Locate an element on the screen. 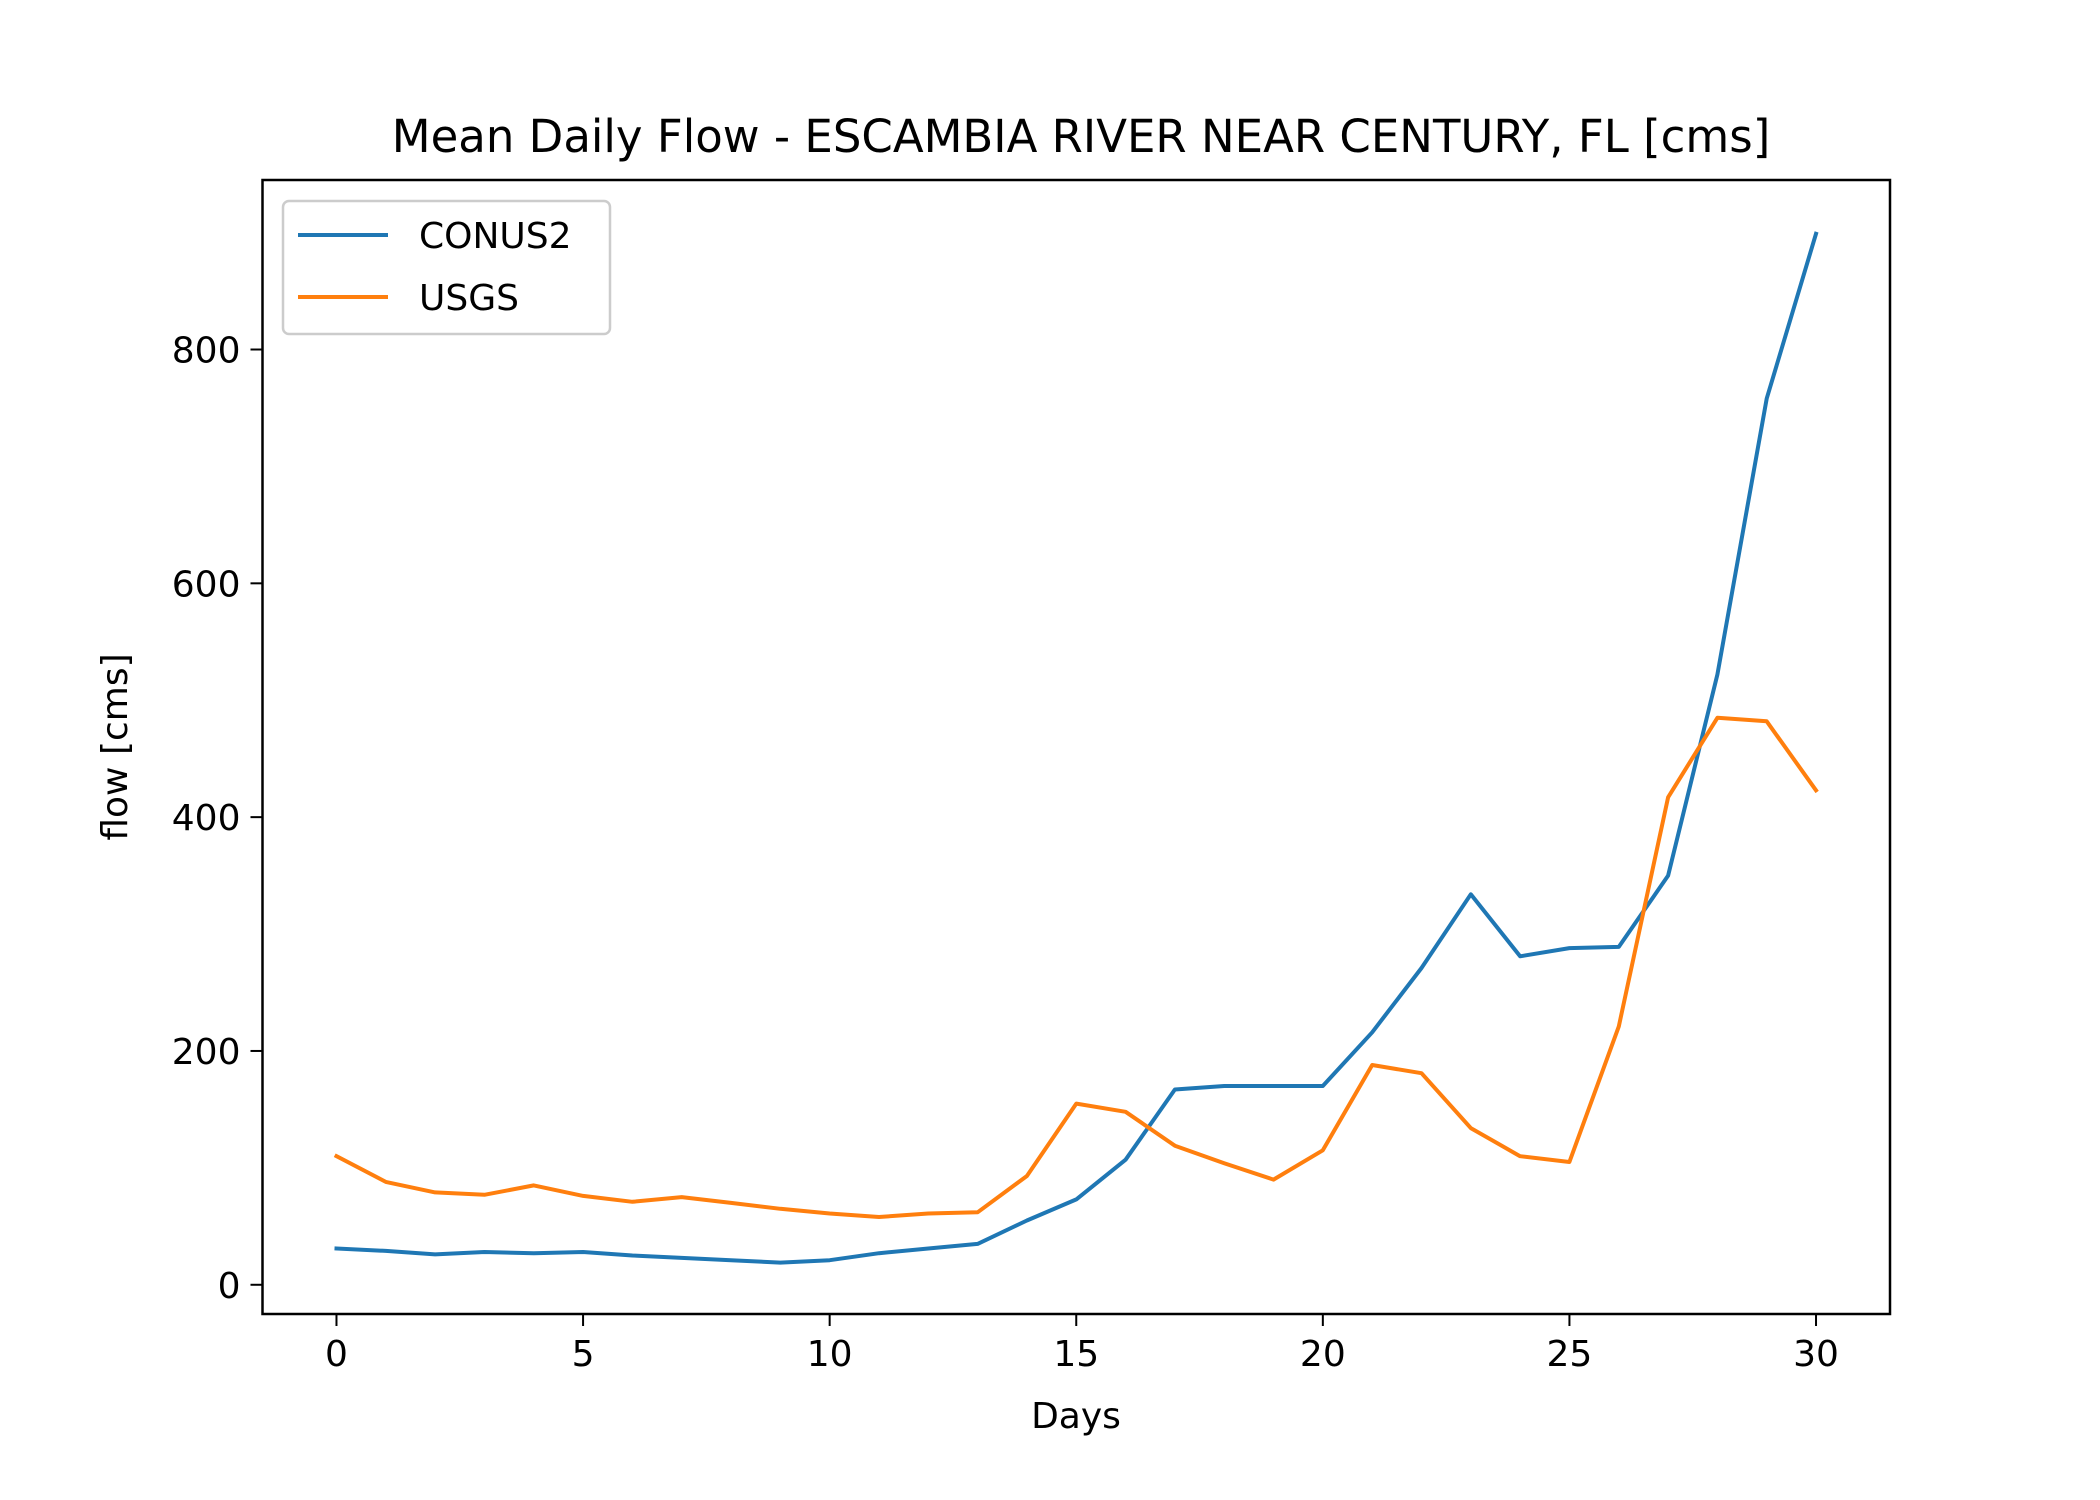 This screenshot has width=2100, height=1500. x-axis-label: Days is located at coordinates (1076, 1416).